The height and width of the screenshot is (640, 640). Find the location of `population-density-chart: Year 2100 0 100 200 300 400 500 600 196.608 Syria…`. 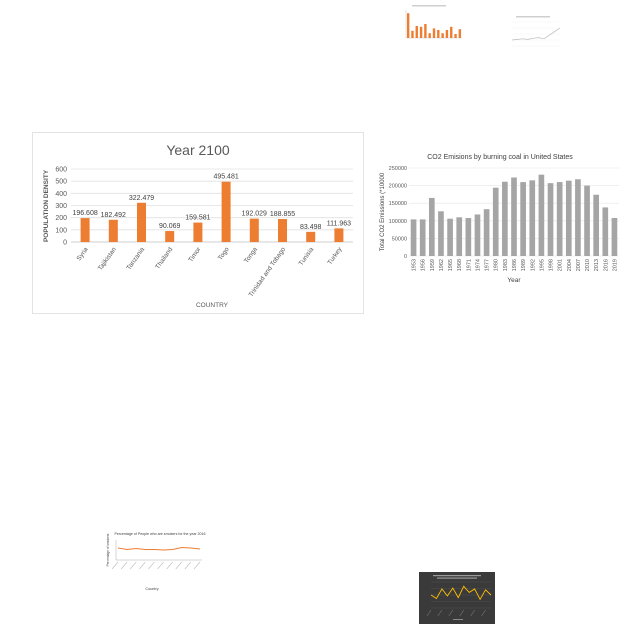

population-density-chart: Year 2100 0 100 200 300 400 500 600 196.608 Syria… is located at coordinates (198, 223).